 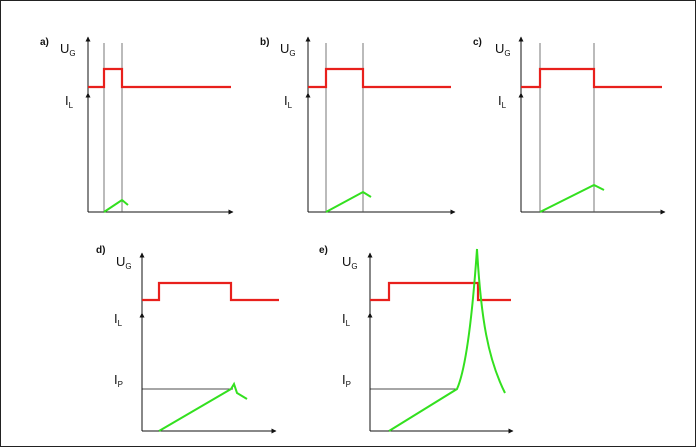 I want to click on panel-c-gate-pulse, so click(x=591, y=78).